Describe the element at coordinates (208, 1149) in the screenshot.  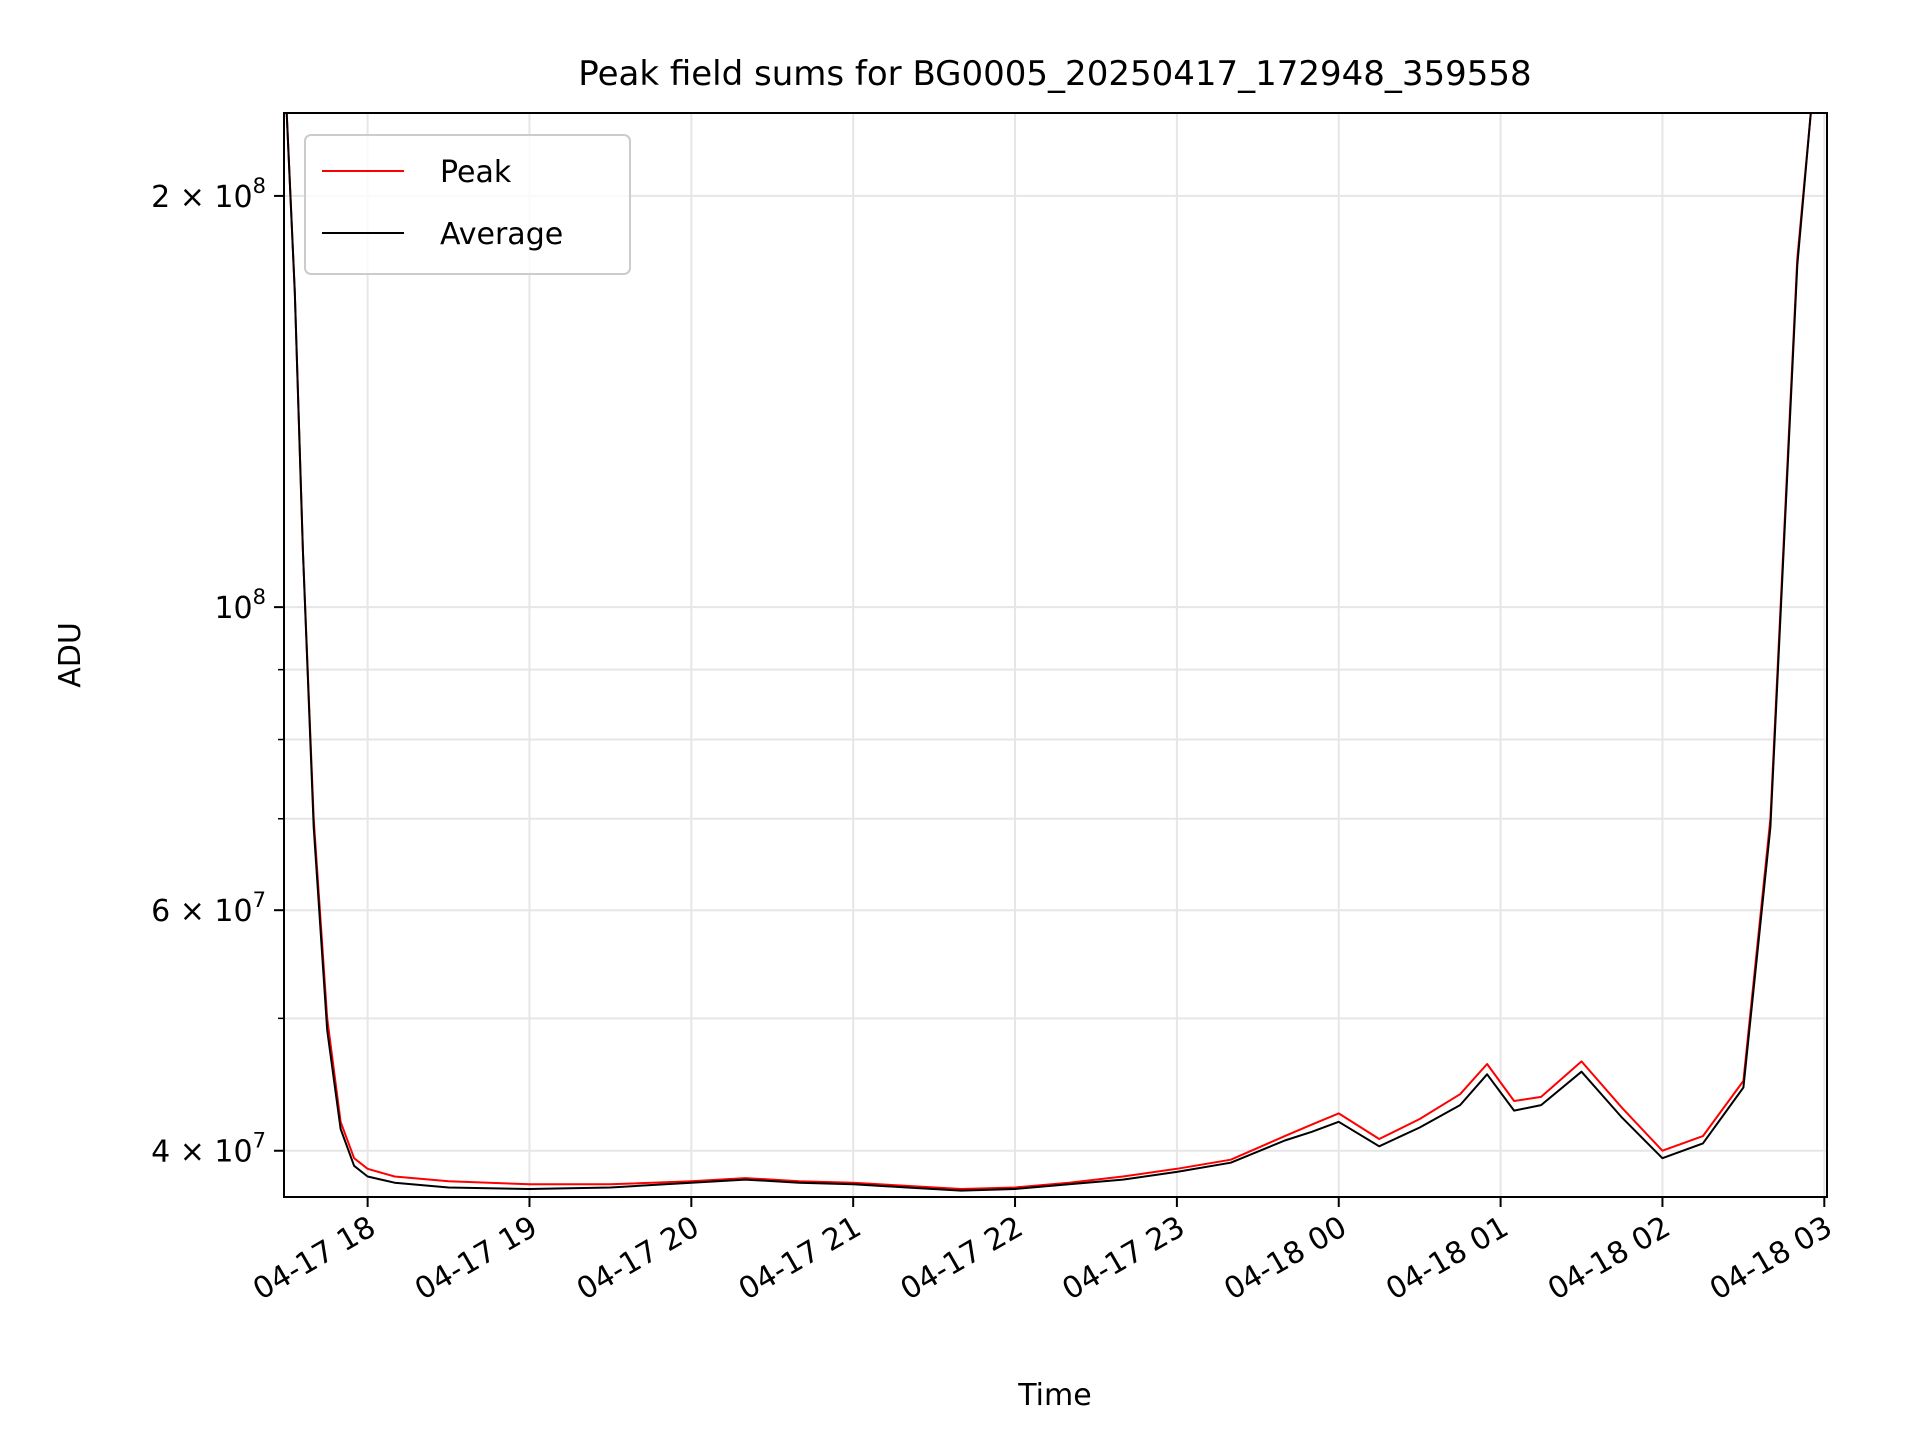
I see `y-tick-label: 4 × 107` at that location.